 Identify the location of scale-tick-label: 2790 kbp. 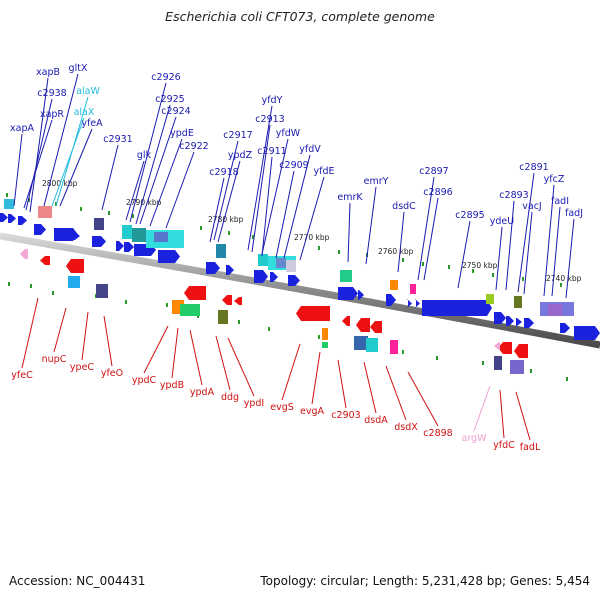
(144, 202).